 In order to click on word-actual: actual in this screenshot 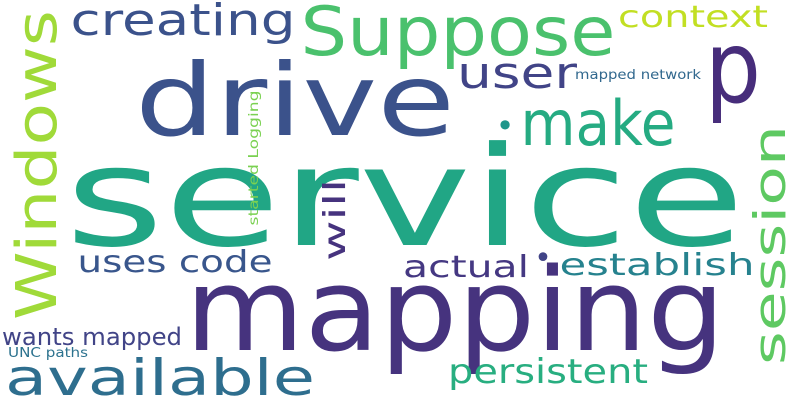, I will do `click(466, 267)`.